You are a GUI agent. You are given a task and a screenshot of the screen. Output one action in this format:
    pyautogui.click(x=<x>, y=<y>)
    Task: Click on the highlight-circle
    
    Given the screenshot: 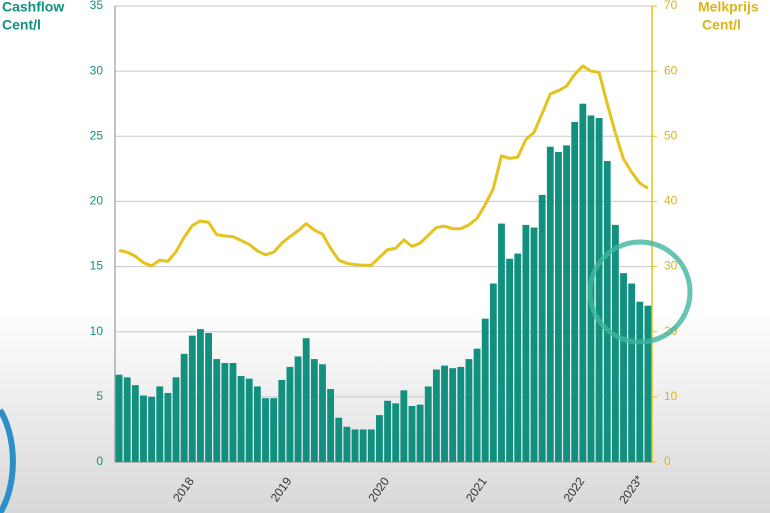 What is the action you would take?
    pyautogui.click(x=640, y=292)
    